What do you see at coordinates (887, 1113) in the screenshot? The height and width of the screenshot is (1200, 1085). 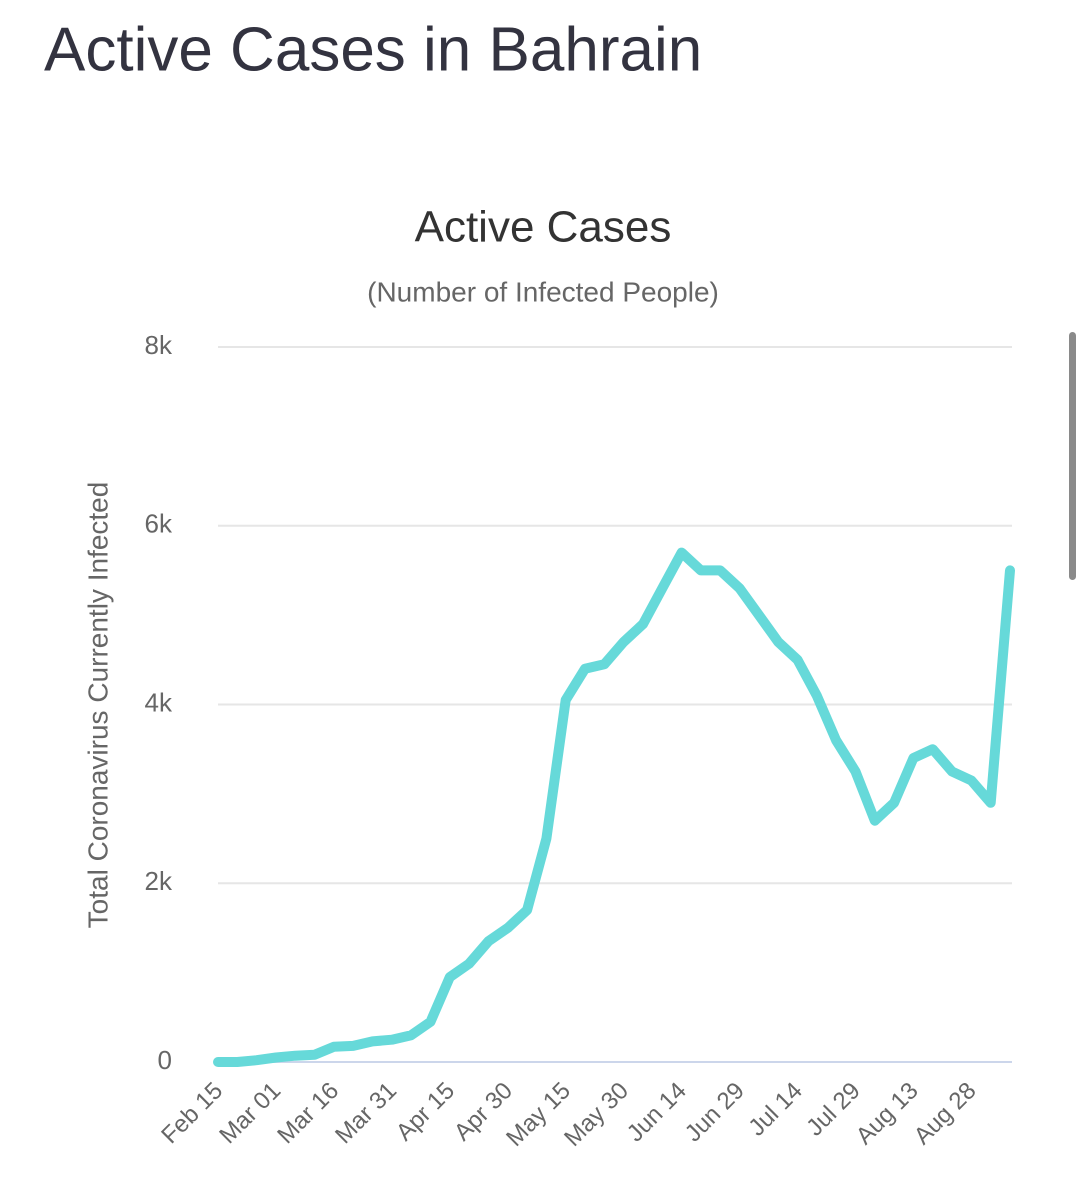 I see `x-tick-label: Aug 13` at bounding box center [887, 1113].